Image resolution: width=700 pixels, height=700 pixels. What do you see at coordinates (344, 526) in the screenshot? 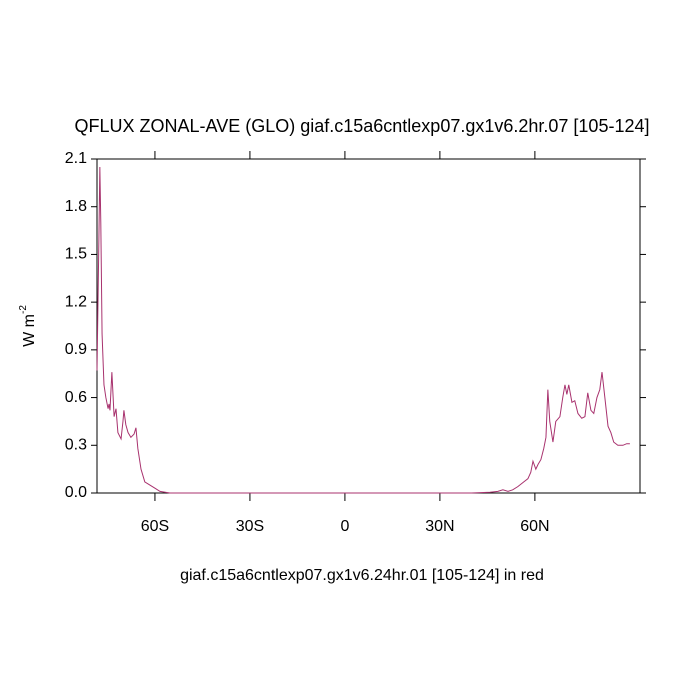
I see `x-tick-label: 0` at bounding box center [344, 526].